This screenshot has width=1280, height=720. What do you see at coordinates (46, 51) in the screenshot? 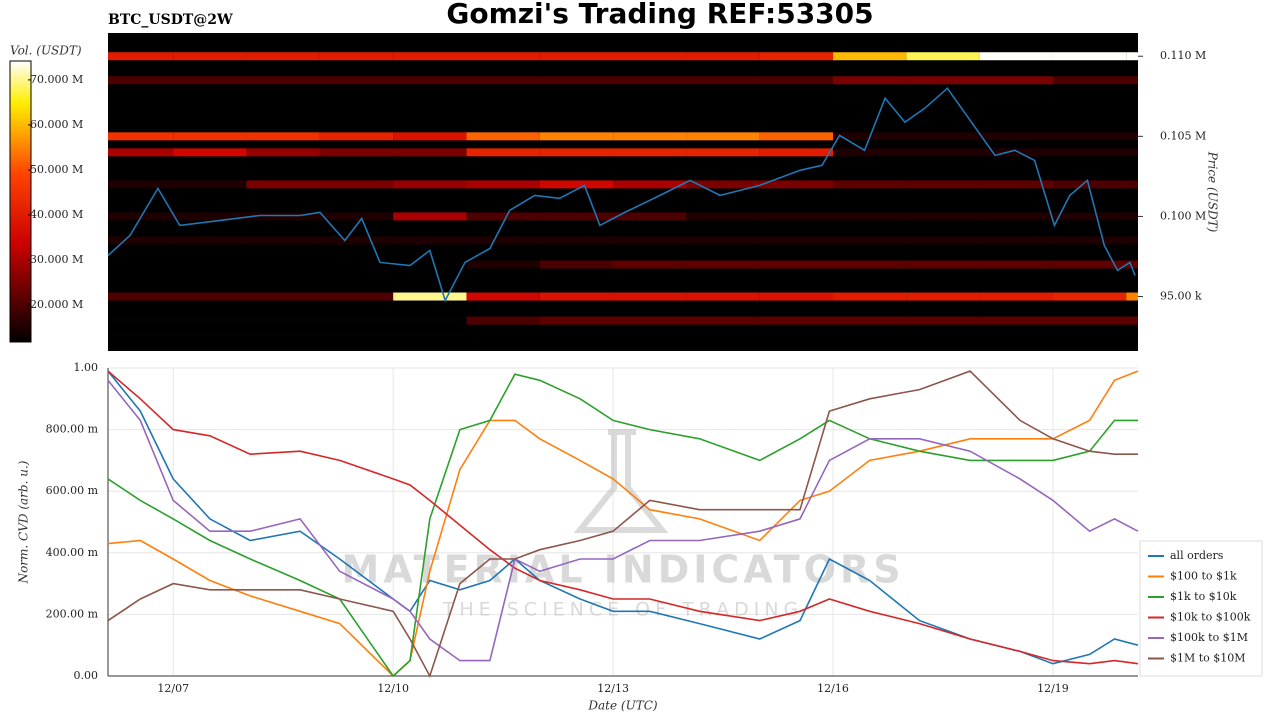
I see `colorbar-label: Vol. (USDT)` at bounding box center [46, 51].